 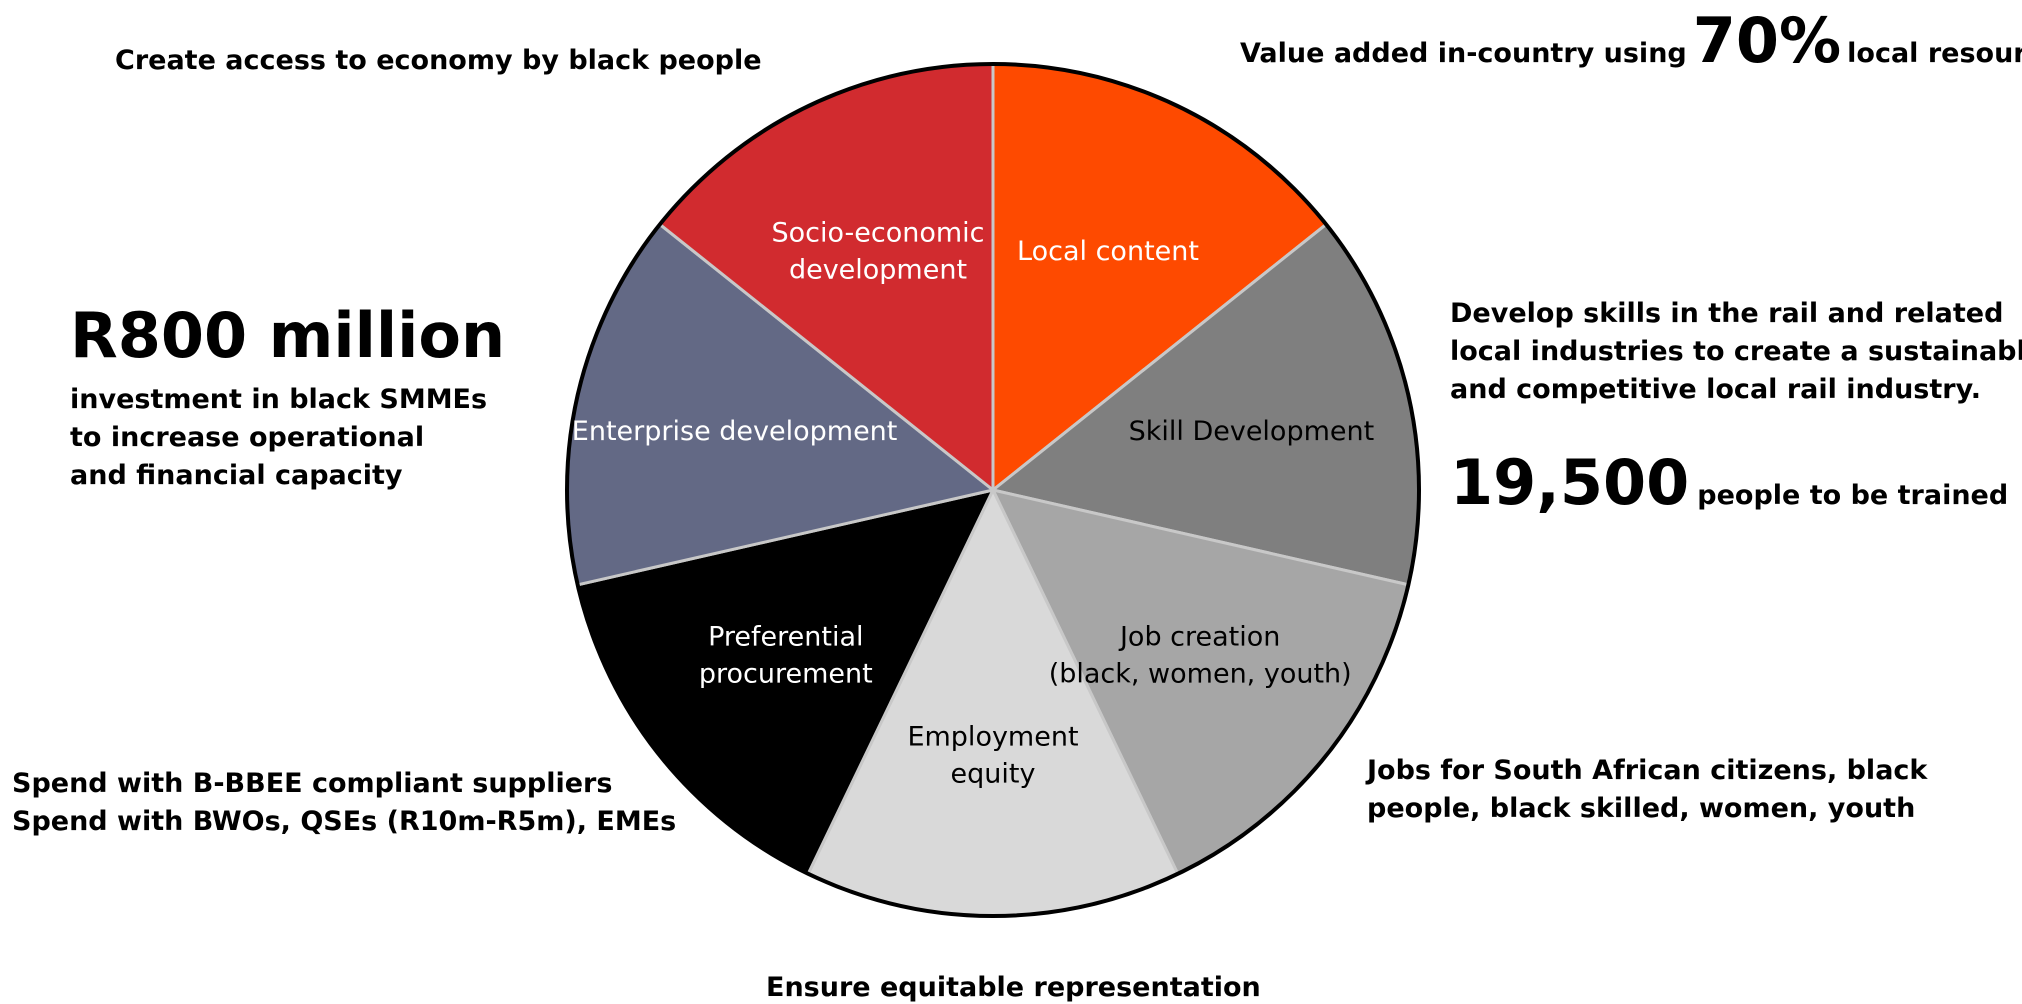 What do you see at coordinates (1767, 40) in the screenshot?
I see `local-content-figure: 70%` at bounding box center [1767, 40].